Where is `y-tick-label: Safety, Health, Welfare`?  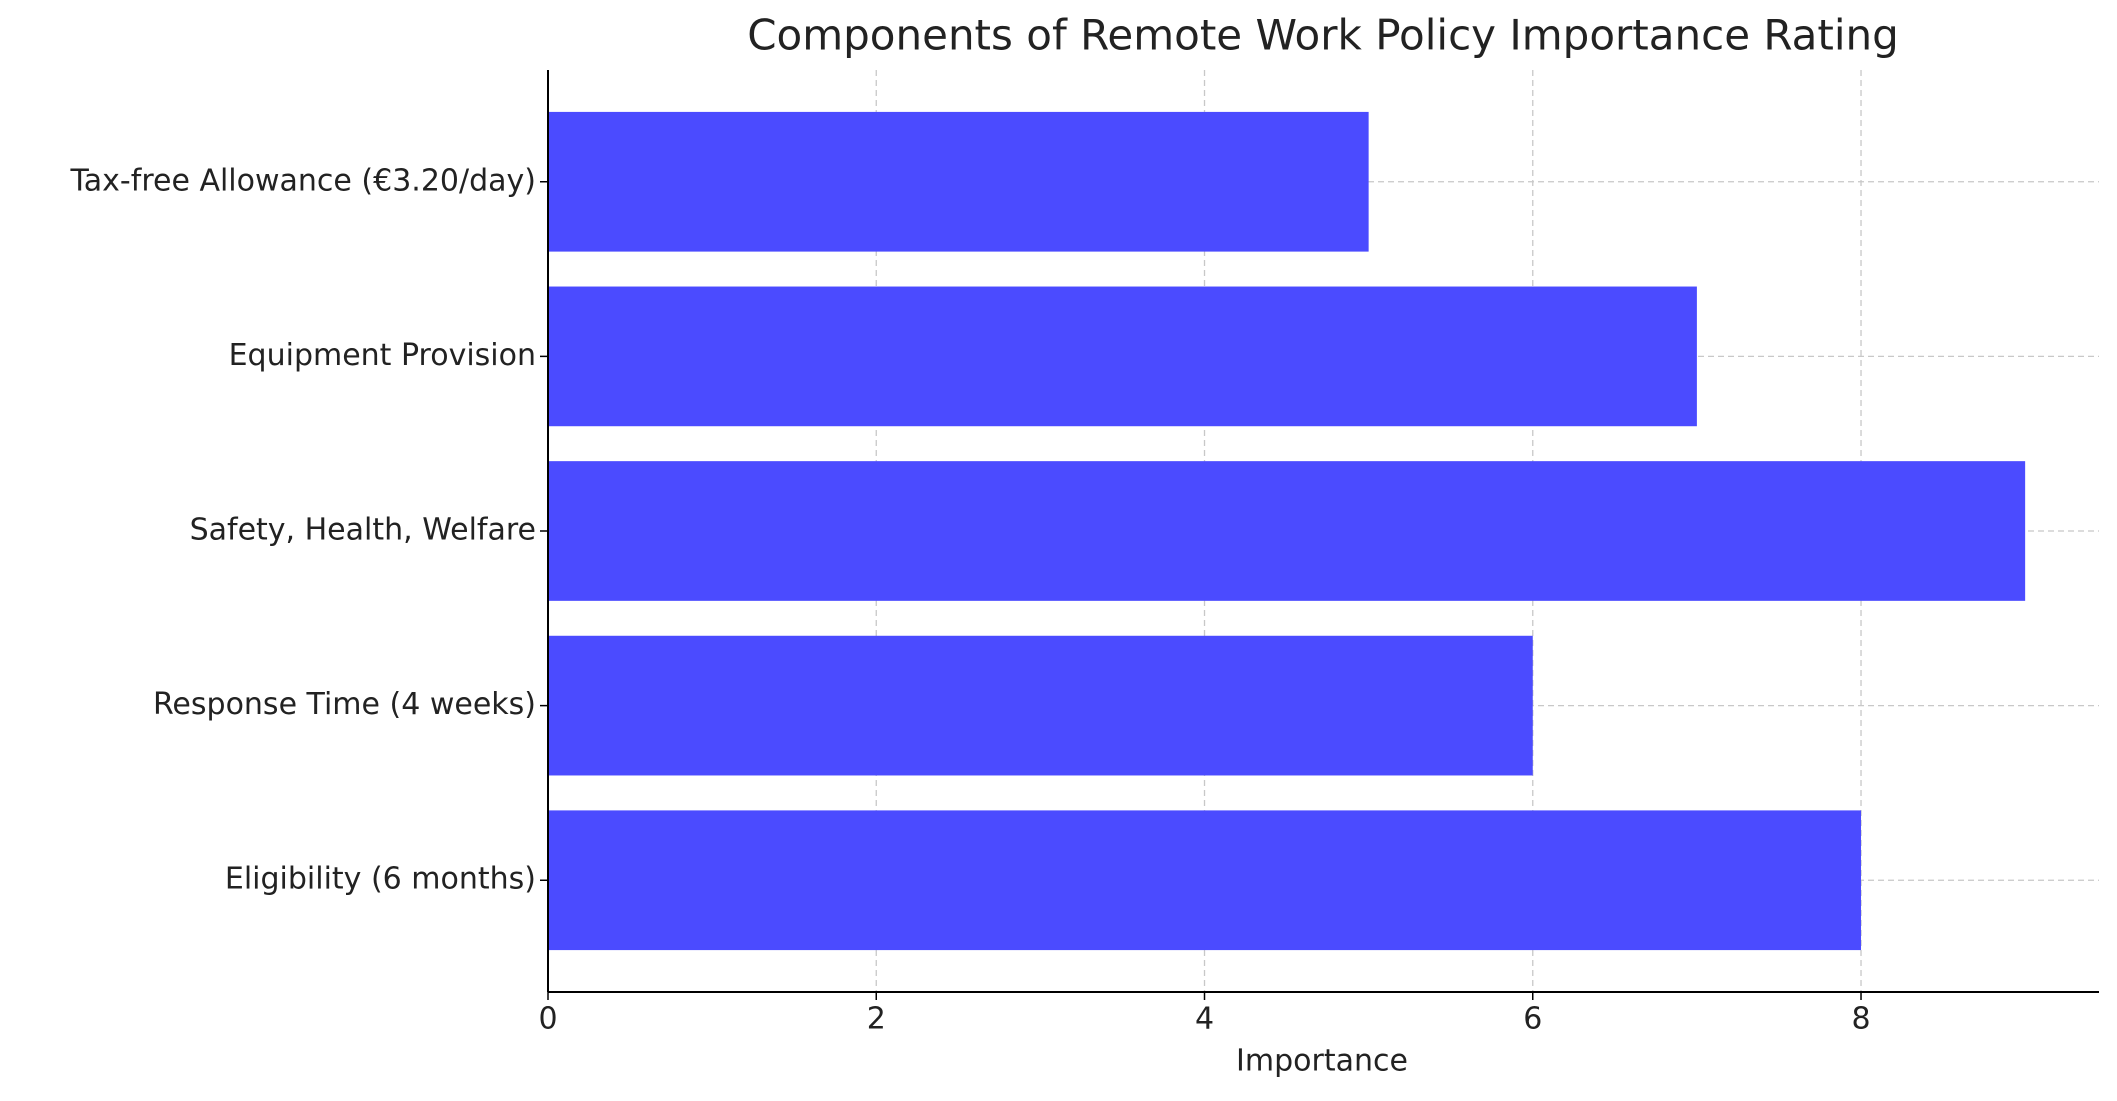
y-tick-label: Safety, Health, Welfare is located at coordinates (363, 530).